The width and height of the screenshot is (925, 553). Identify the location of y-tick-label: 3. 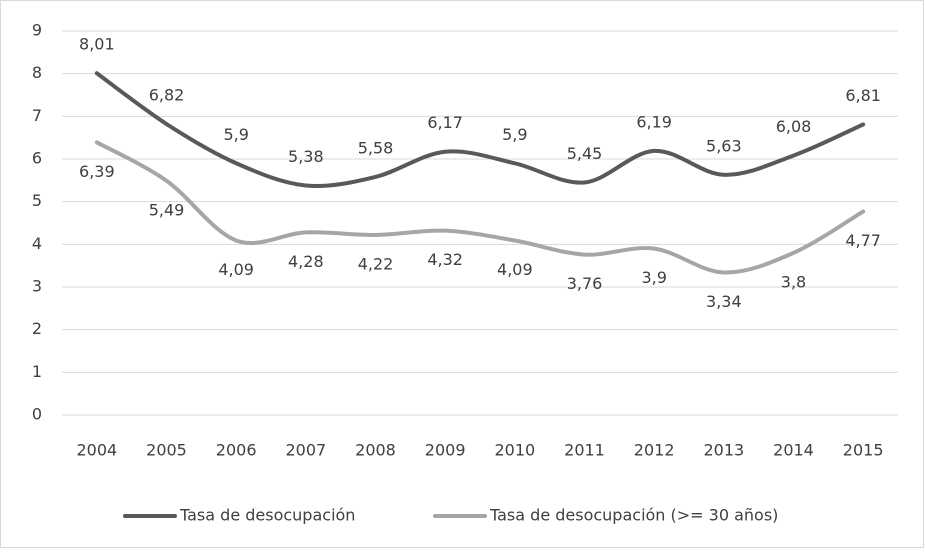
(37, 286).